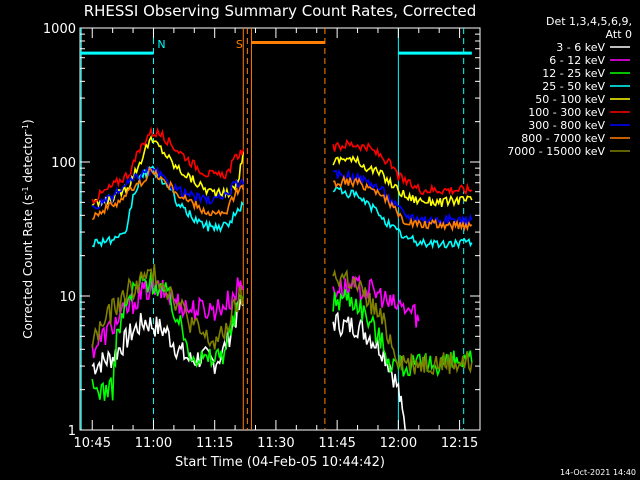 The height and width of the screenshot is (480, 640). Describe the element at coordinates (275, 443) in the screenshot. I see `x-tick-label: 11:30` at that location.